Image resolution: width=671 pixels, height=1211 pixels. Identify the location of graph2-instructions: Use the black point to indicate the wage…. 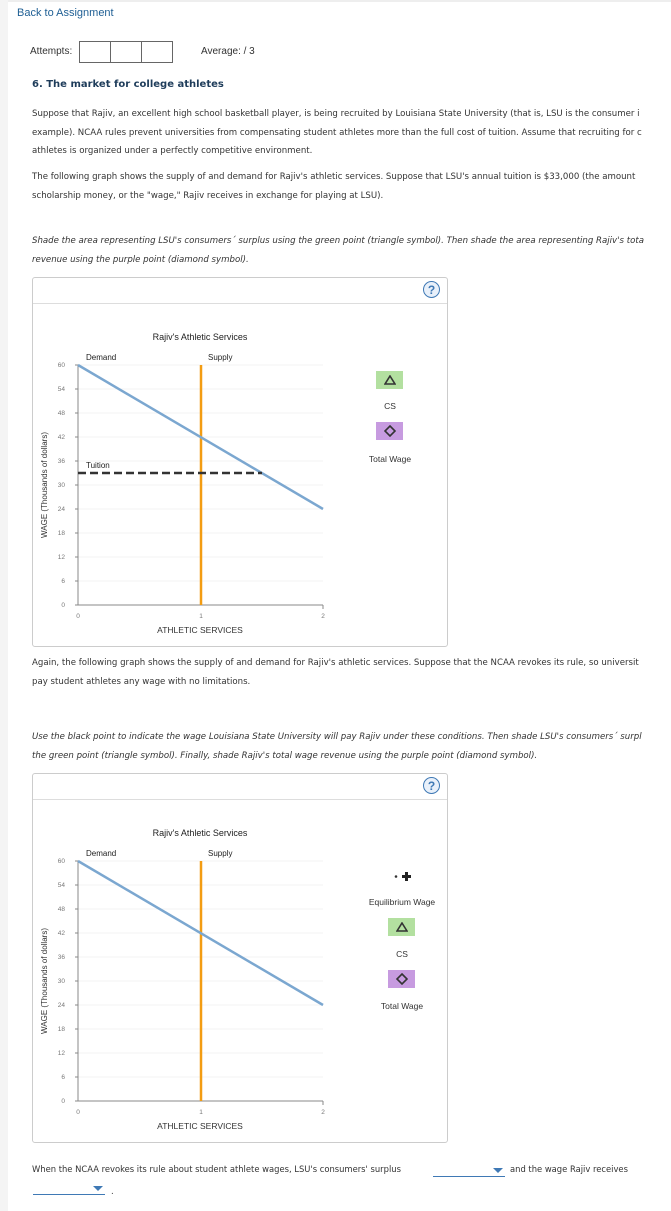
(337, 746).